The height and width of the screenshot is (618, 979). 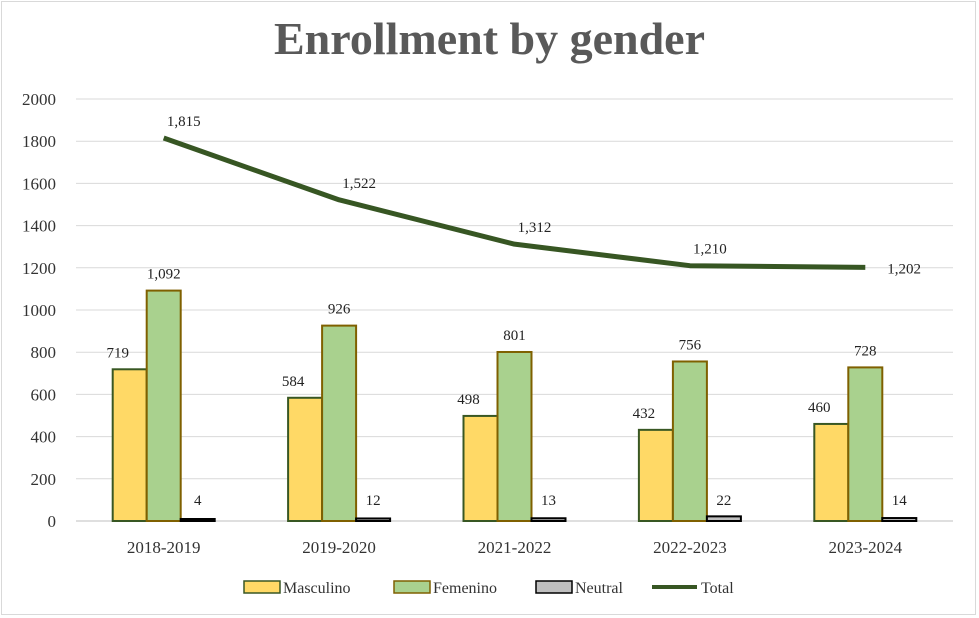 I want to click on y-tick-label: 1800, so click(x=39, y=141).